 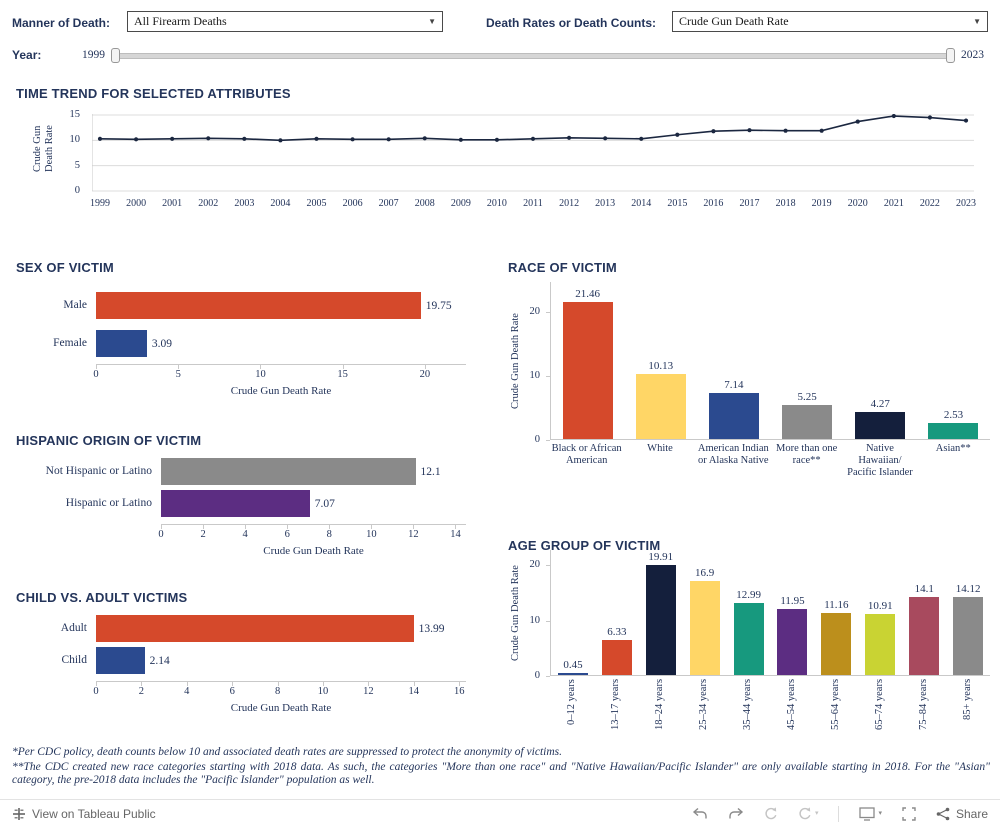 What do you see at coordinates (953, 414) in the screenshot?
I see `value-label: 2.53` at bounding box center [953, 414].